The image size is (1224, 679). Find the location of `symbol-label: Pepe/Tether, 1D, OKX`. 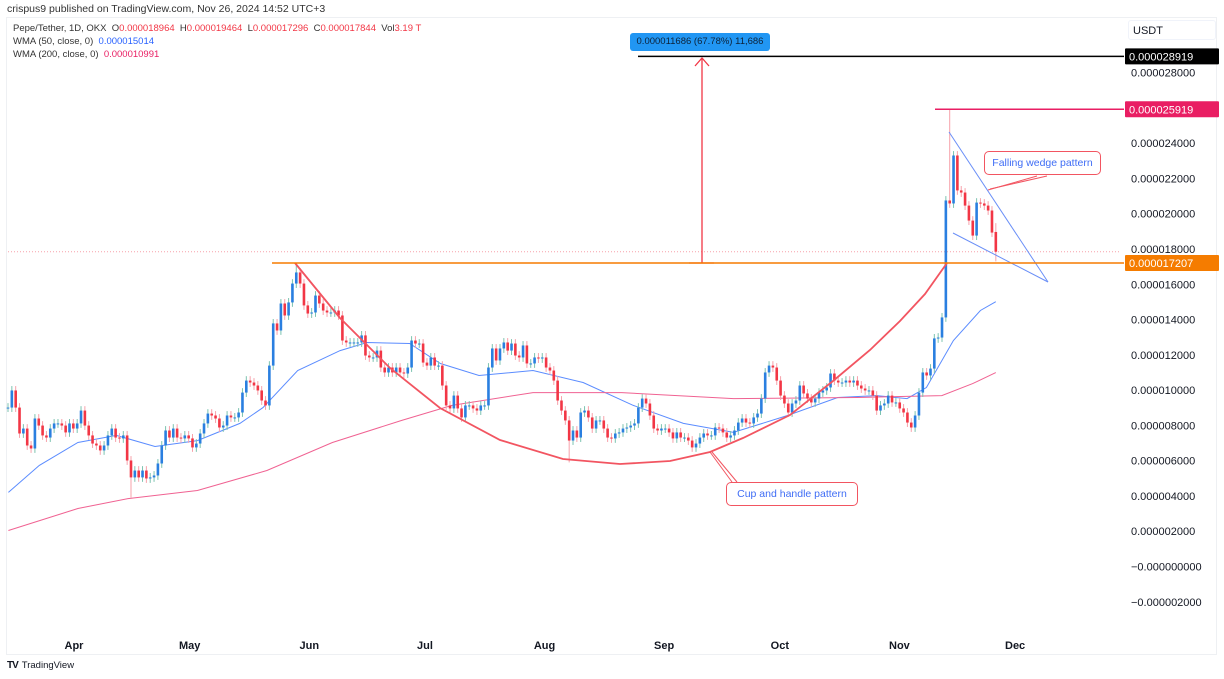

symbol-label: Pepe/Tether, 1D, OKX is located at coordinates (60, 28).